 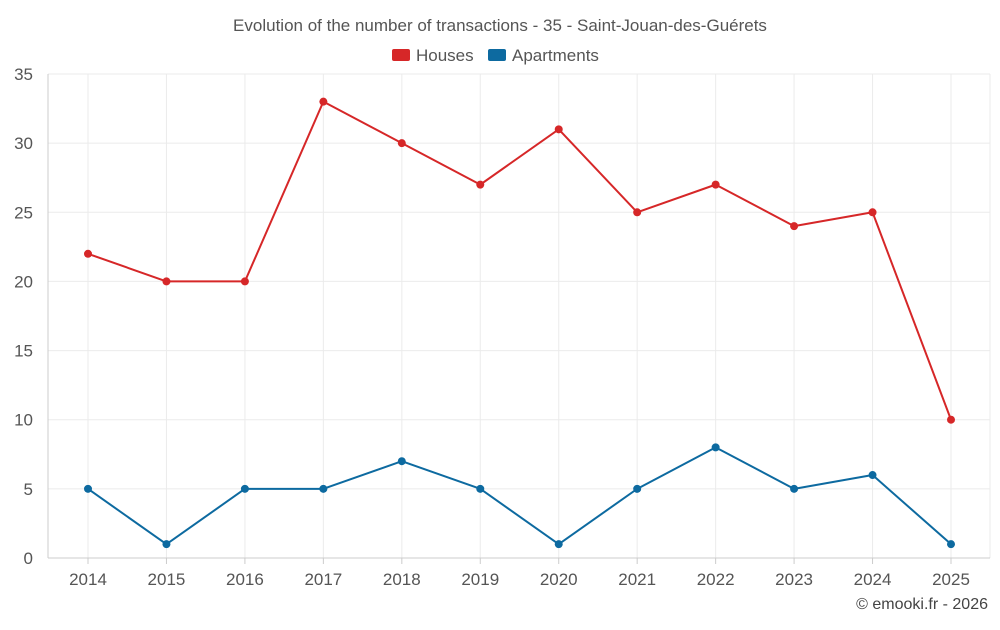 I want to click on x-tick-label: 2017, so click(x=323, y=579).